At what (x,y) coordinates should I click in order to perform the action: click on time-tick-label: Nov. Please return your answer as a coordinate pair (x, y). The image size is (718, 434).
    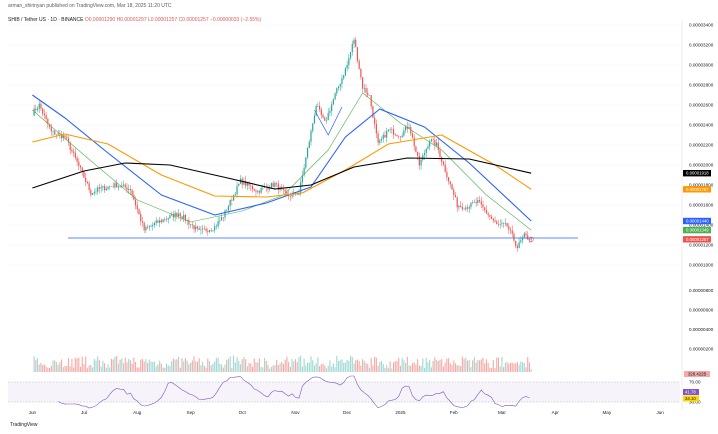
    Looking at the image, I should click on (295, 412).